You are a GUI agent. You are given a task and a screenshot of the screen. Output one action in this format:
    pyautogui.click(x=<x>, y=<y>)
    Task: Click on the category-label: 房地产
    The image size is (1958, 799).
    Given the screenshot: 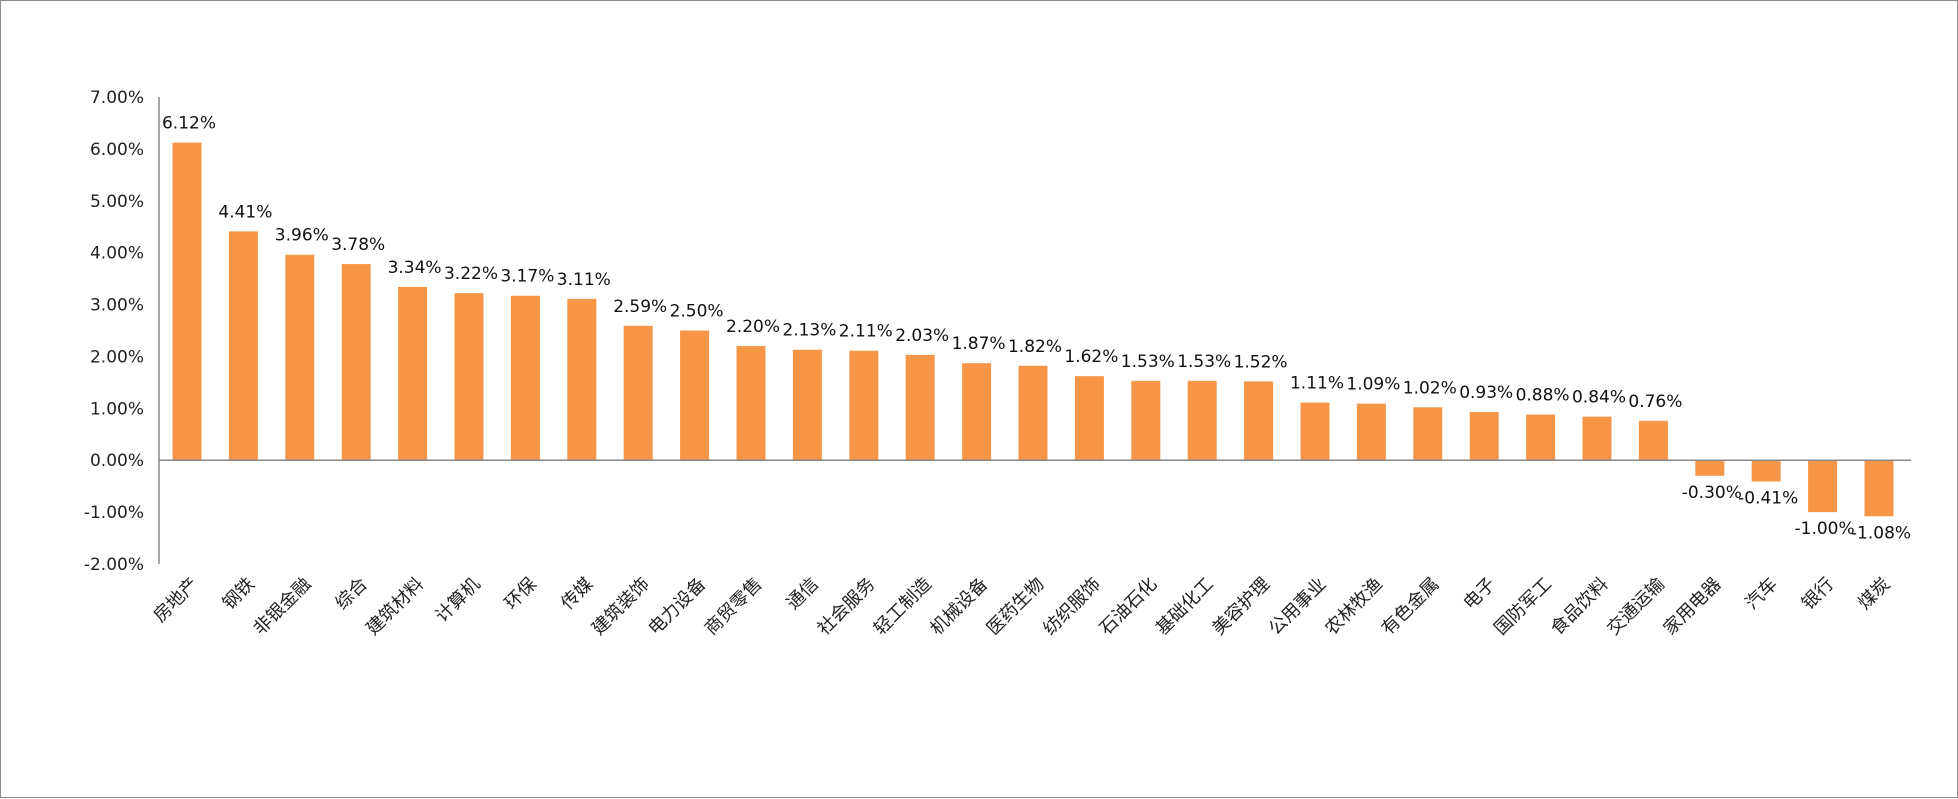 What is the action you would take?
    pyautogui.click(x=176, y=600)
    